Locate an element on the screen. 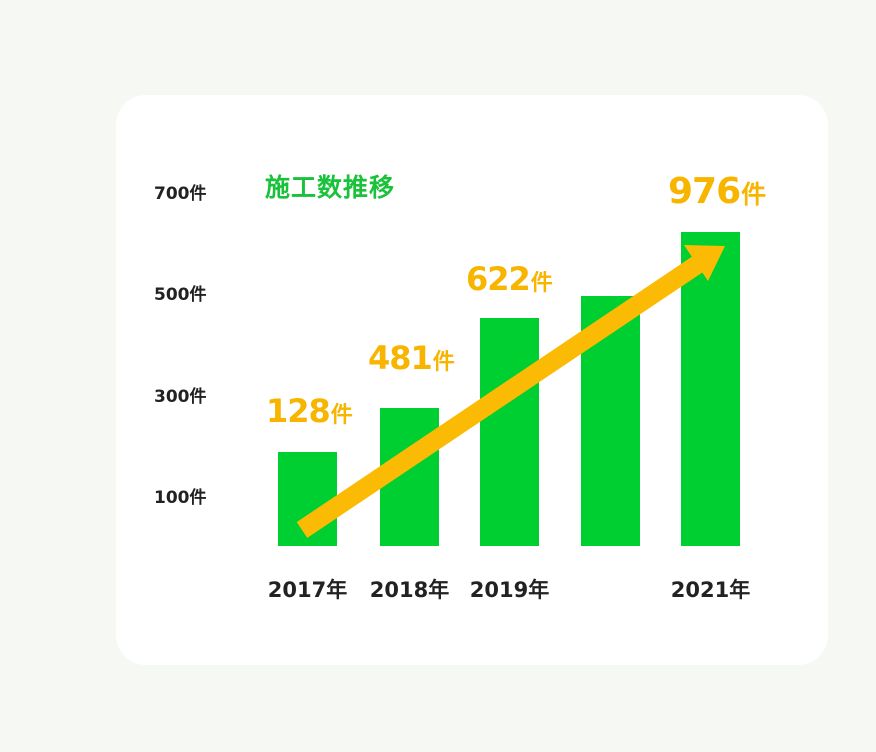 This screenshot has height=752, width=876. data-label-value: 622 is located at coordinates (498, 279).